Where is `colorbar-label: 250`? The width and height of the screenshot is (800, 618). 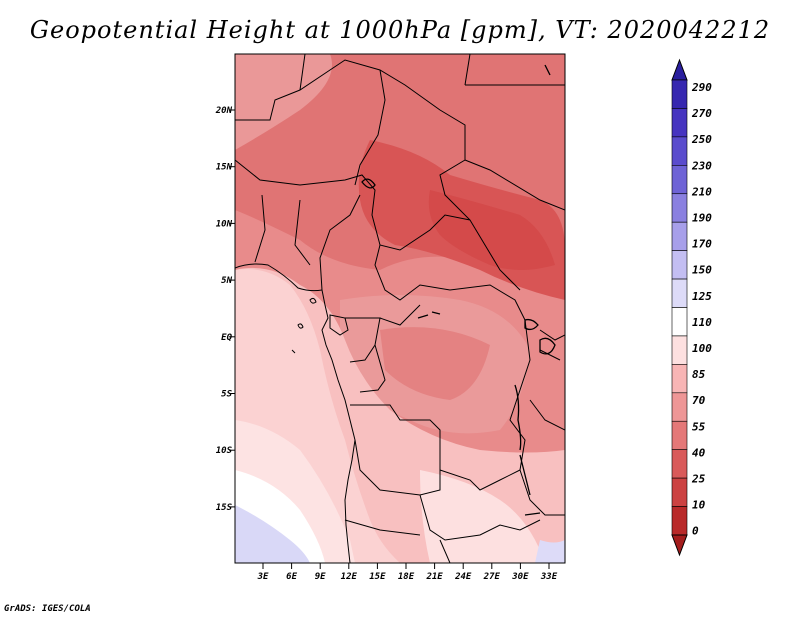 colorbar-label: 250 is located at coordinates (701, 139).